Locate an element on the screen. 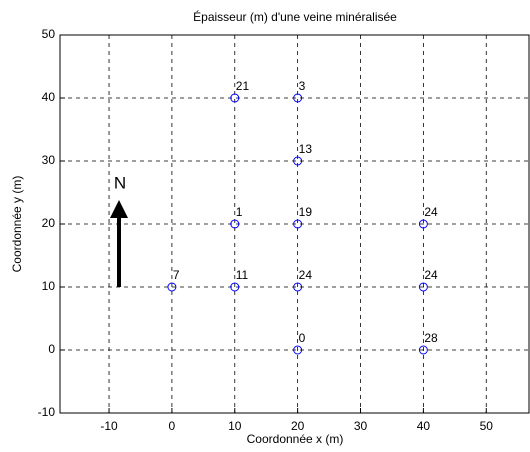  x-axis-label: Coordonnée x (m) is located at coordinates (295, 439).